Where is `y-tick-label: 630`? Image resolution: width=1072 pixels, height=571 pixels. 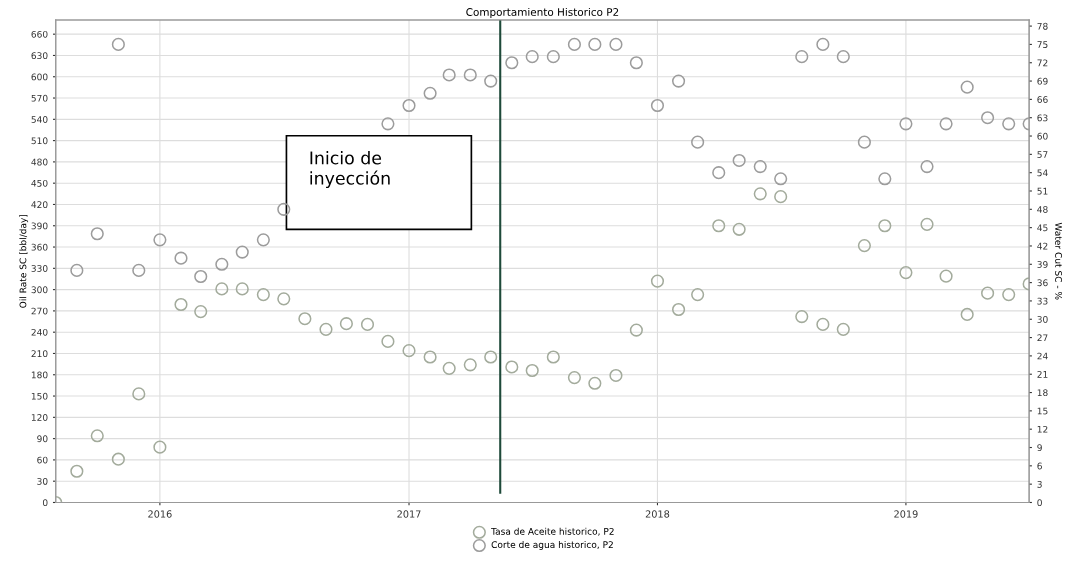 y-tick-label: 630 is located at coordinates (39, 56).